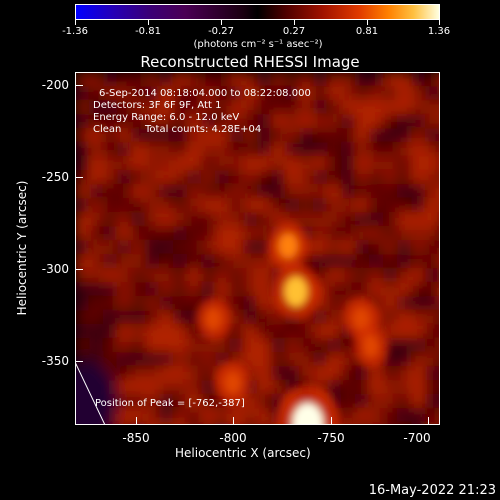 This screenshot has width=500, height=500. What do you see at coordinates (250, 62) in the screenshot?
I see `chart-title: Reconstructed RHESSI Image` at bounding box center [250, 62].